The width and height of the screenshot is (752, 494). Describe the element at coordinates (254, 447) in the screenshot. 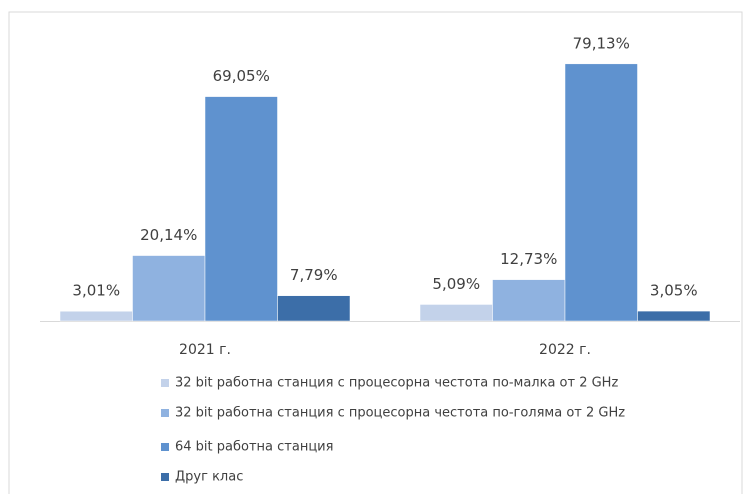

I see `legend-label: 64 bit работна станция` at that location.